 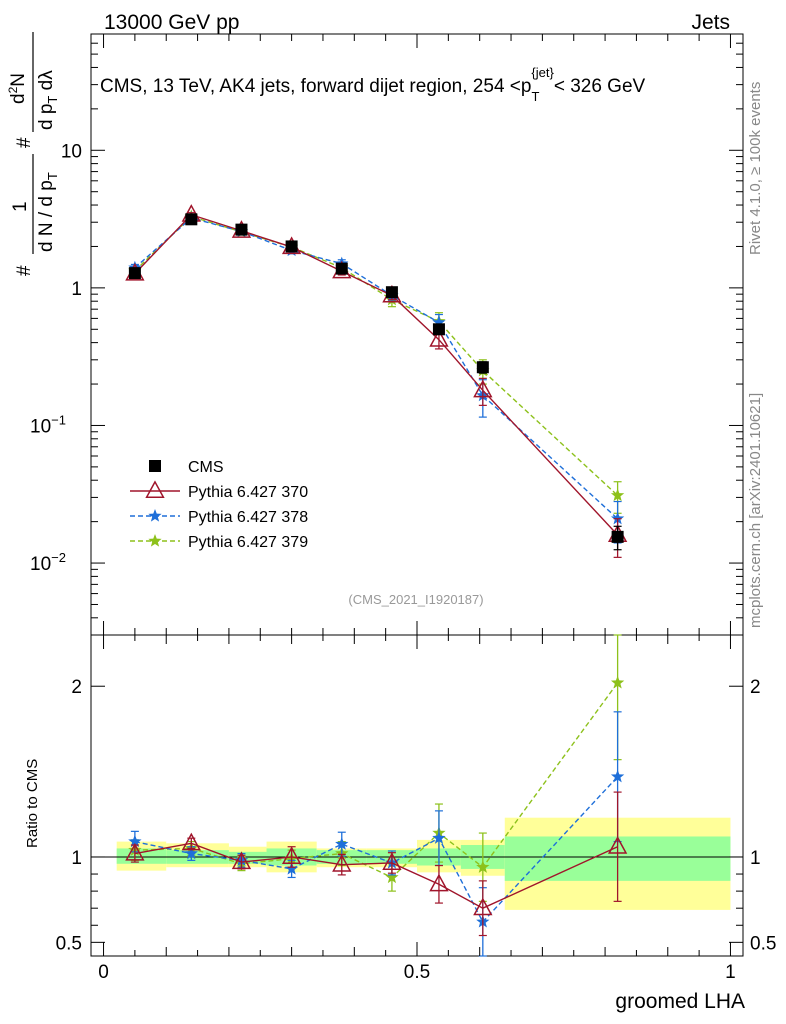 What do you see at coordinates (48, 212) in the screenshot?
I see `ylabel-frac1-den: d N / d pT` at bounding box center [48, 212].